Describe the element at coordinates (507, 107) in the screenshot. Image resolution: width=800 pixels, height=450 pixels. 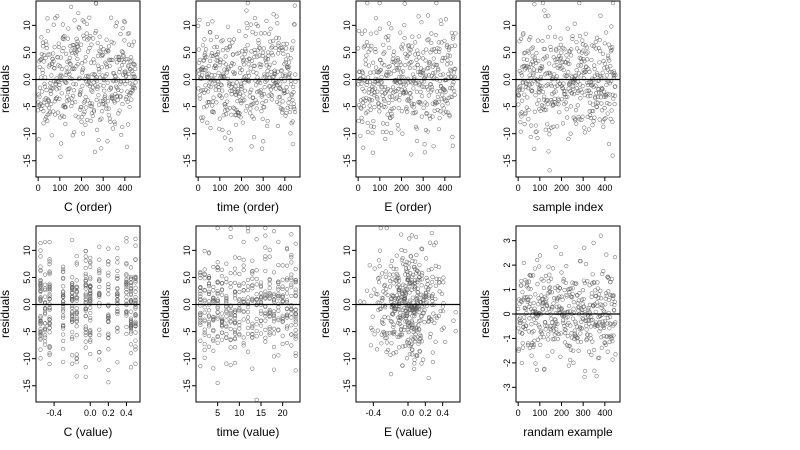
I see `y-tick-label: -5` at that location.